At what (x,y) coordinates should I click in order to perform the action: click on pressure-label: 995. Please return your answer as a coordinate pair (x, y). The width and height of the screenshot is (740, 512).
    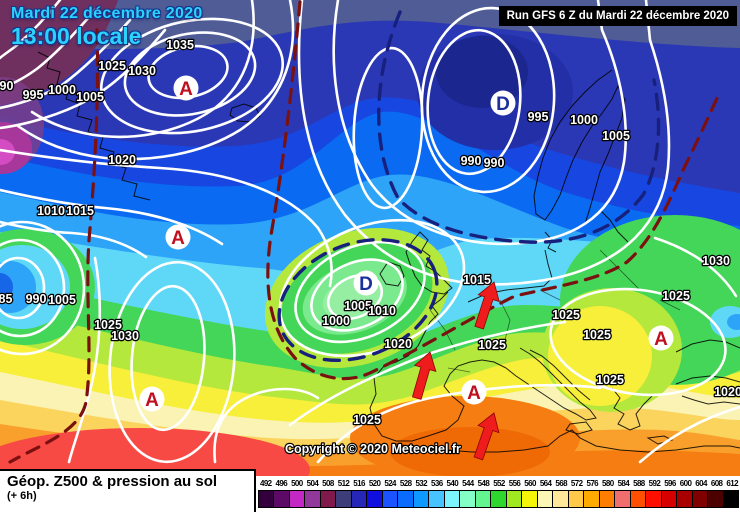
    Looking at the image, I should click on (538, 117).